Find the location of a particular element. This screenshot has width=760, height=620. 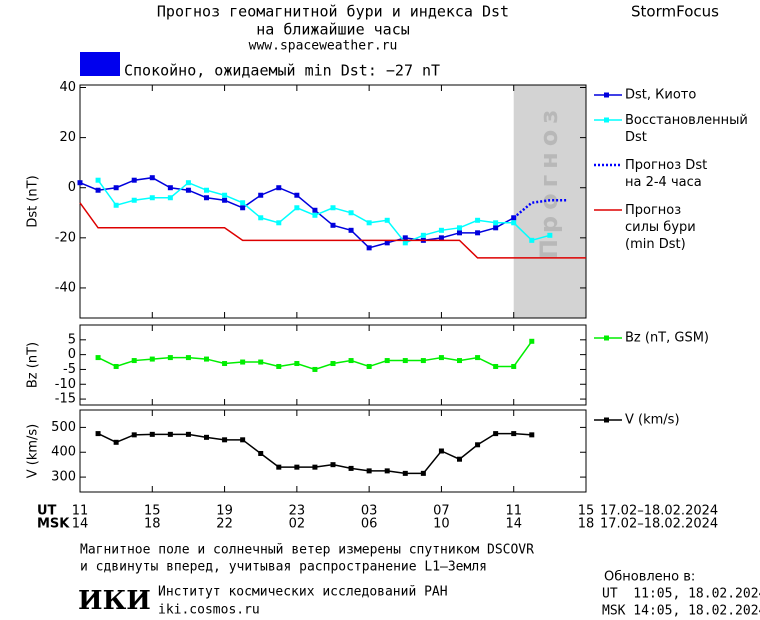

site: iki.cosmos.ru is located at coordinates (209, 610).